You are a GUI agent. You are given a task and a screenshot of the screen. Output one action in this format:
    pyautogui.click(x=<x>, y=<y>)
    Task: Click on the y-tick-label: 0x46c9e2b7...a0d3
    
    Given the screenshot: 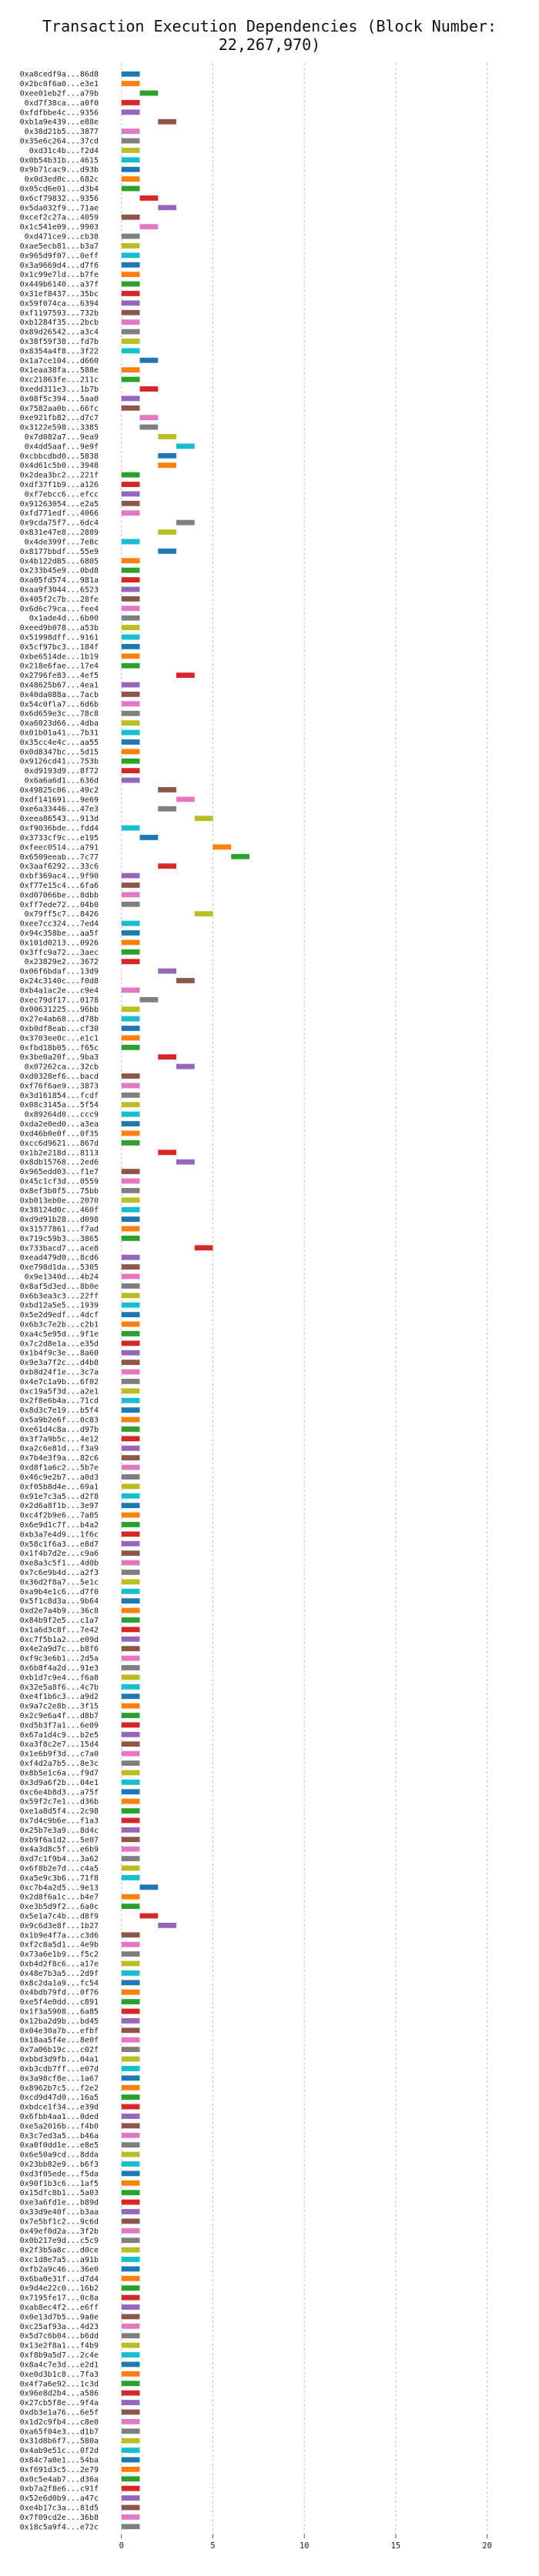 What is the action you would take?
    pyautogui.click(x=59, y=1478)
    